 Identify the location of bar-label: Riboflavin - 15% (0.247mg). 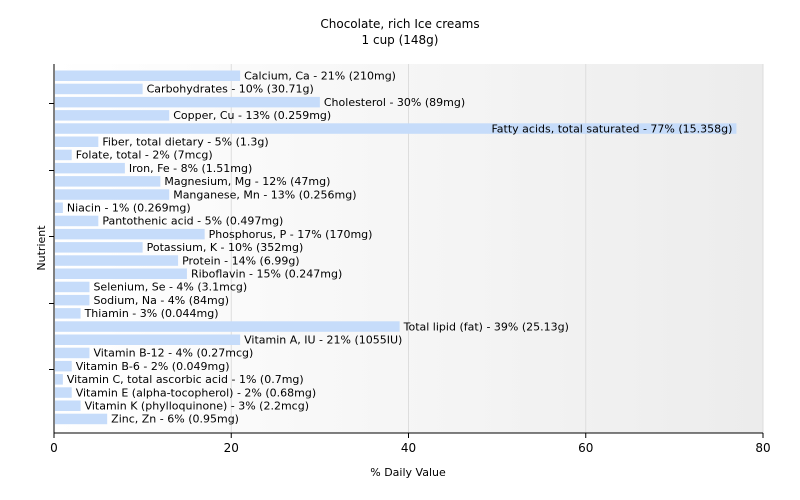
(266, 274).